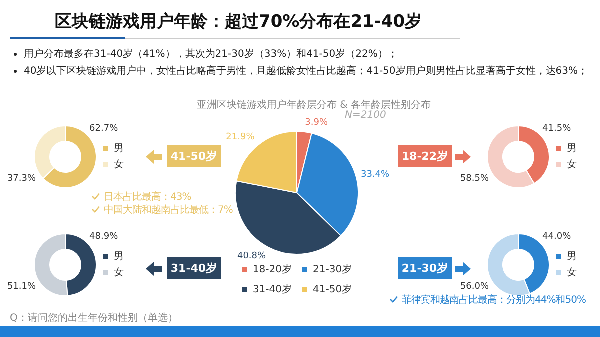  I want to click on data-label: 51.1%, so click(21, 287).